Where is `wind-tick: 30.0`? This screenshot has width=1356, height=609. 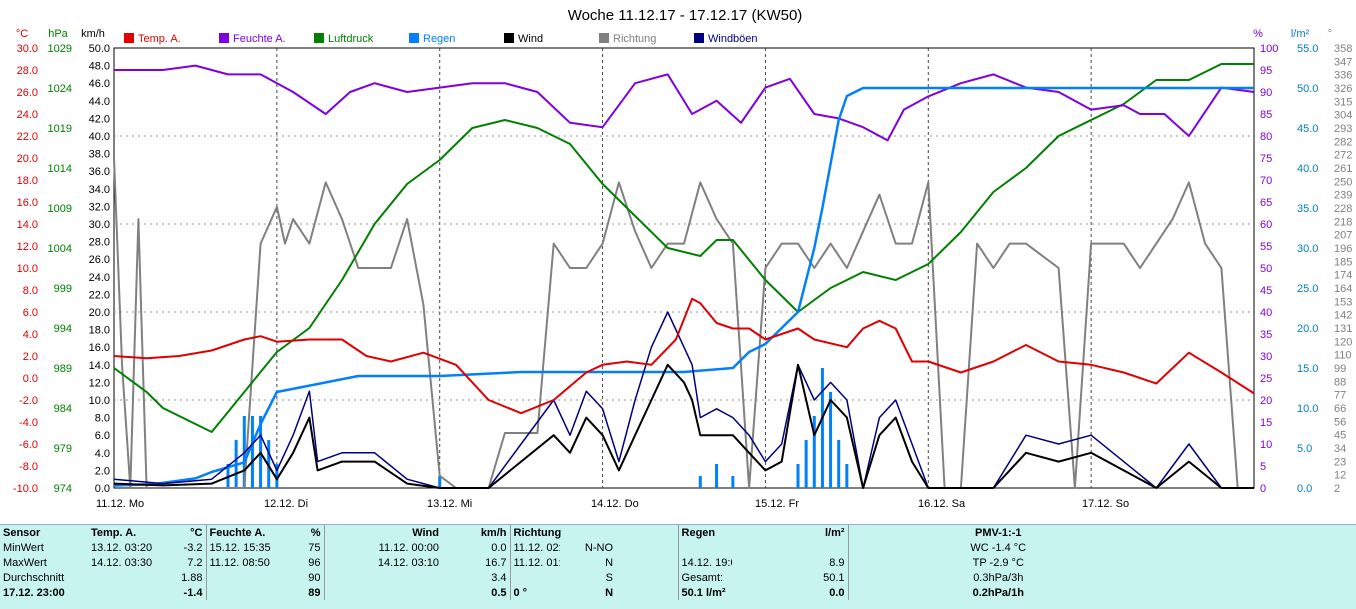 wind-tick: 30.0 is located at coordinates (99, 225).